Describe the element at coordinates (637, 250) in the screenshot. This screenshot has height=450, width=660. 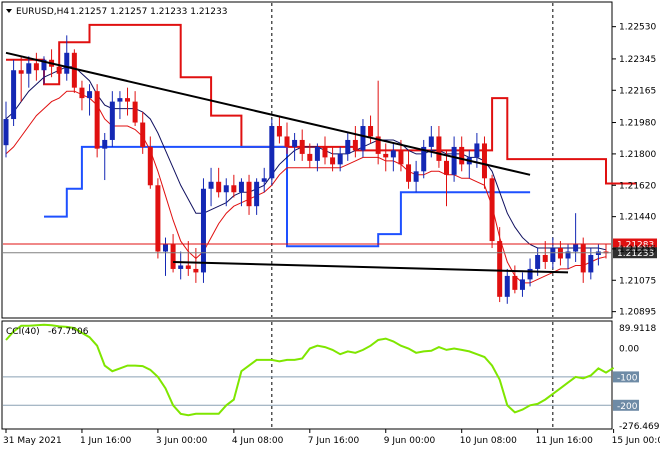
I see `y-tick-label: 1.21255` at that location.